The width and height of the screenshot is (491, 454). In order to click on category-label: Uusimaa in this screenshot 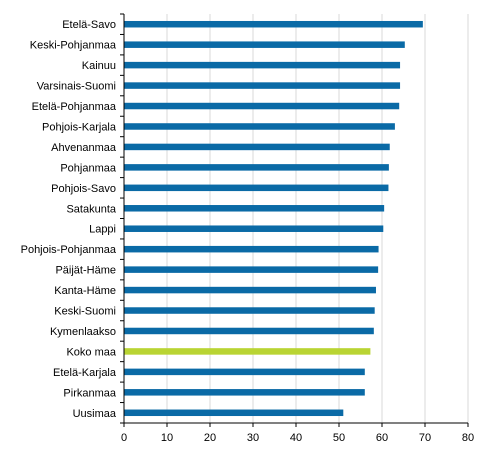, I will do `click(95, 414)`.